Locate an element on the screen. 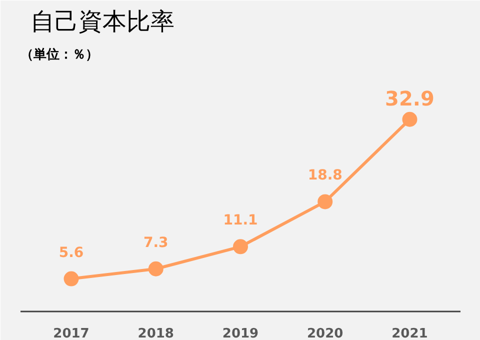  x-tick-label: 2017 is located at coordinates (71, 333).